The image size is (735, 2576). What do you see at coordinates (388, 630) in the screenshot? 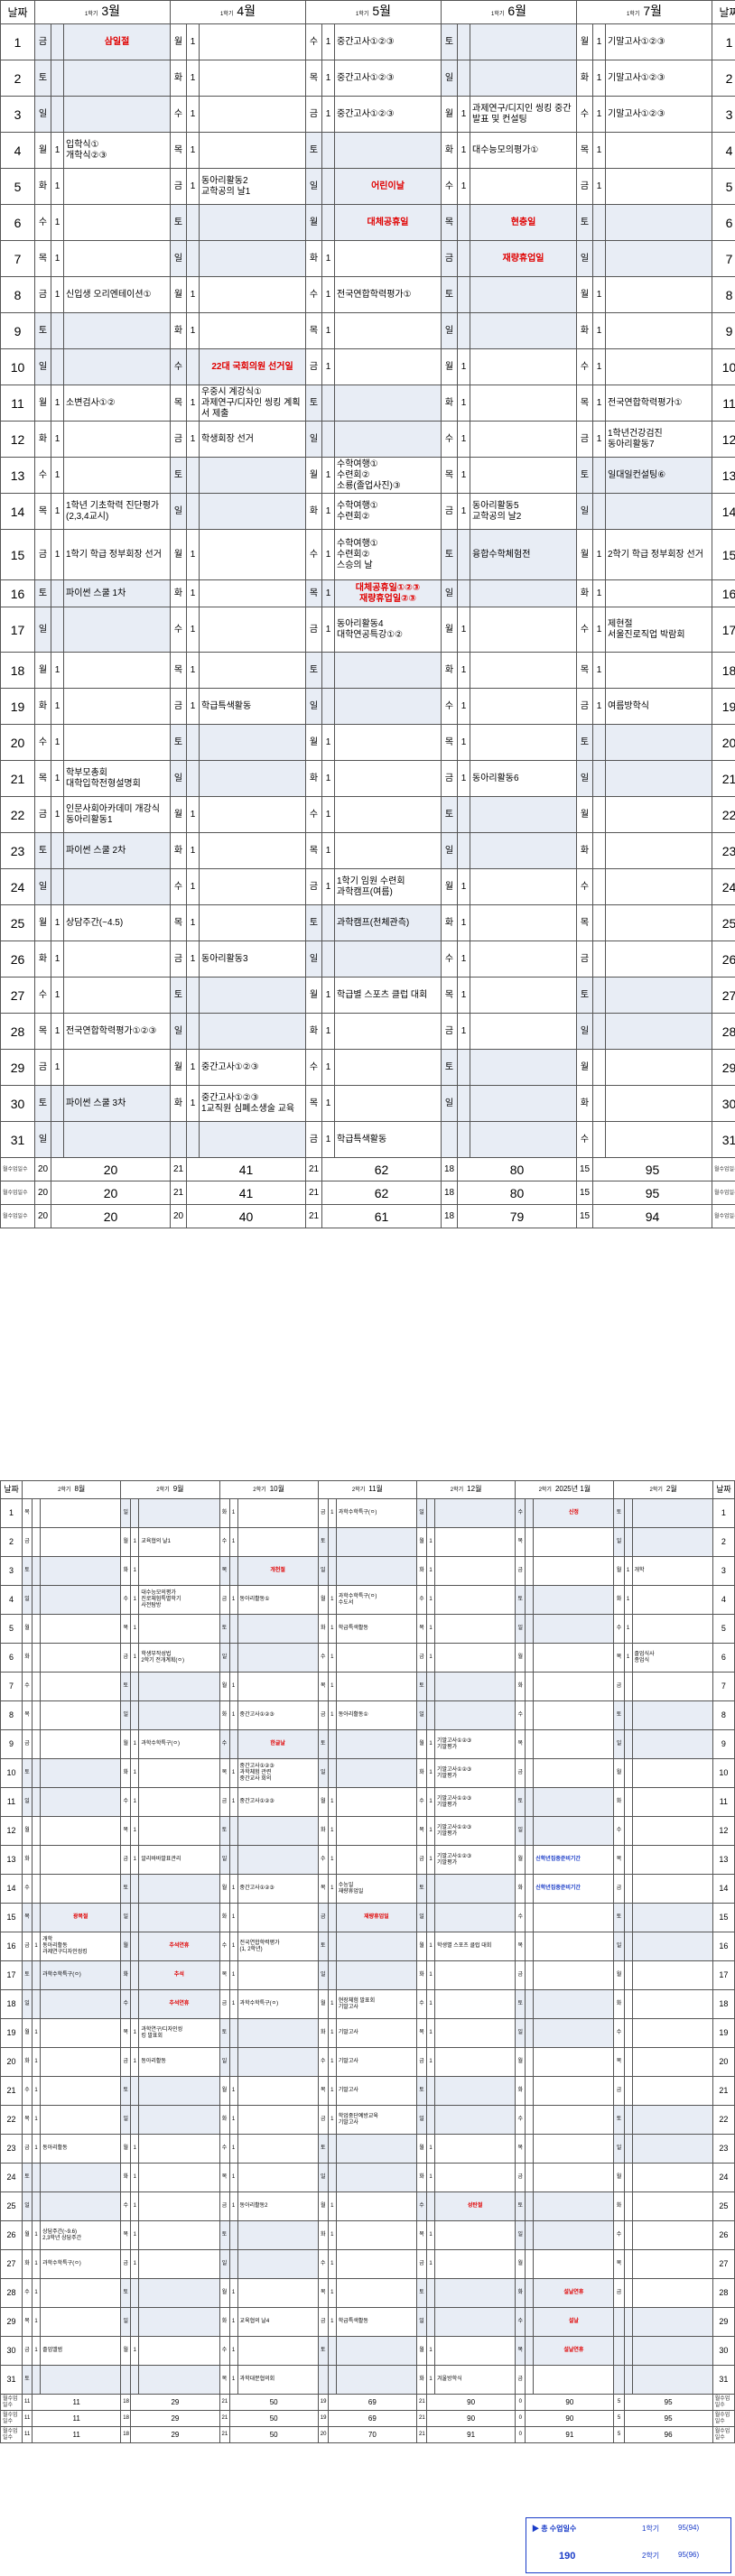
I see `event-cell: 동아리활동4 대학연공특강①②` at bounding box center [388, 630].